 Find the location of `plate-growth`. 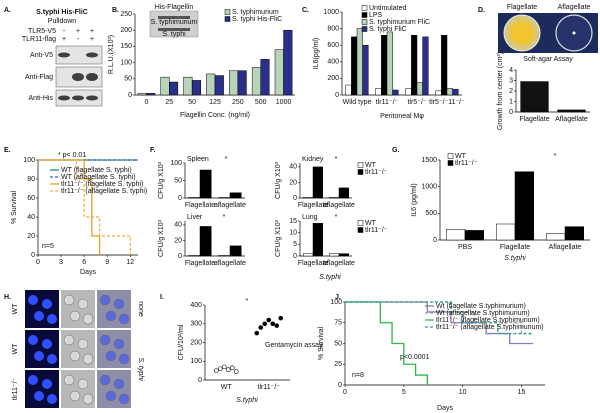

plate-growth is located at coordinates (522, 33).